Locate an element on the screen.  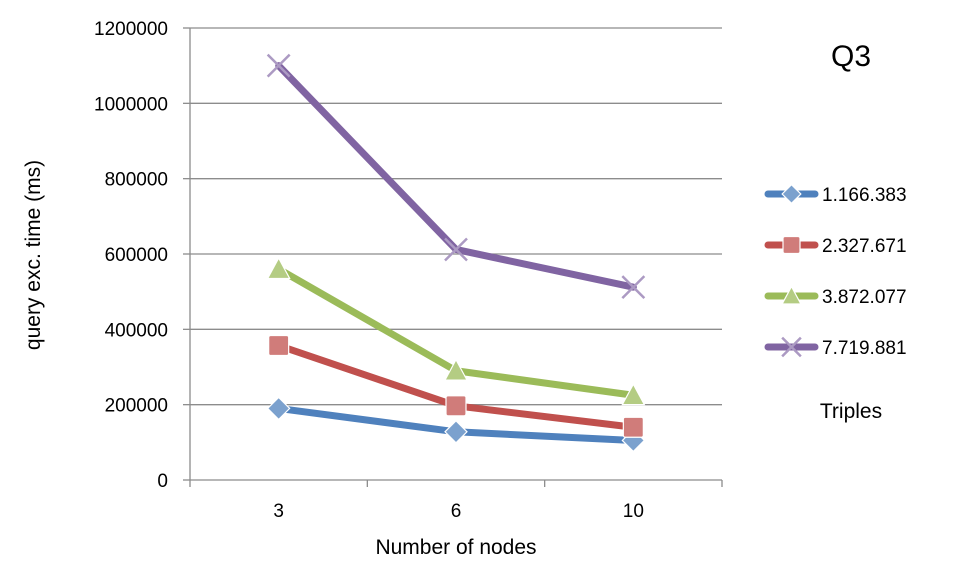
legend-item: 2.327.671 is located at coordinates (835, 246).